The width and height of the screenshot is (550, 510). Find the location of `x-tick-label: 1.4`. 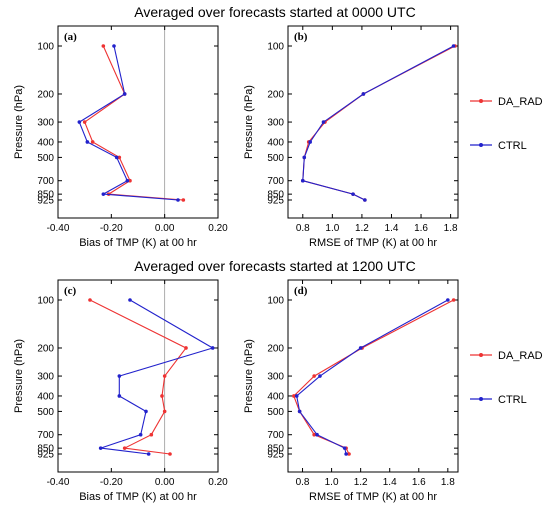

x-tick-label: 1.4 is located at coordinates (392, 228).